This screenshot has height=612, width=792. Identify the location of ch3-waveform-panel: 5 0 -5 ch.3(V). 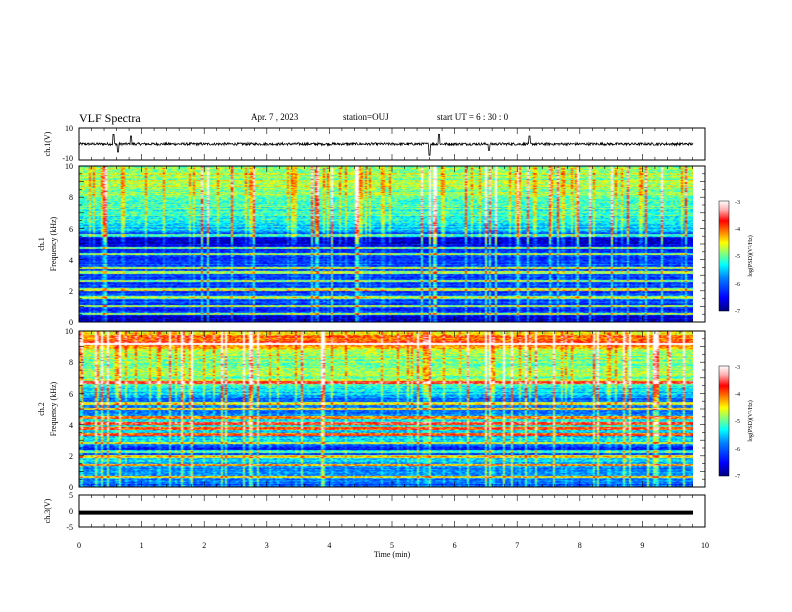
(374, 511).